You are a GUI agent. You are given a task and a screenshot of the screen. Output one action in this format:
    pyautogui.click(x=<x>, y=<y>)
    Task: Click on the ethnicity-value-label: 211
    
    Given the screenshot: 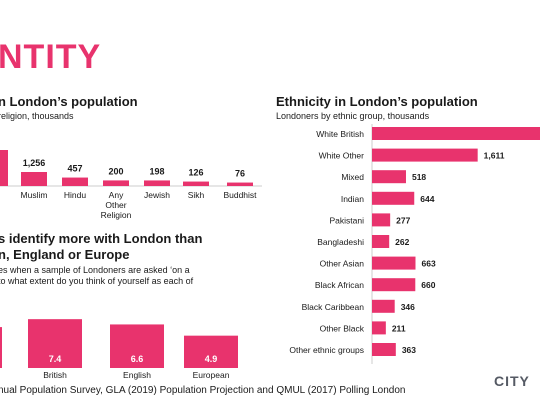 What is the action you would take?
    pyautogui.click(x=399, y=328)
    